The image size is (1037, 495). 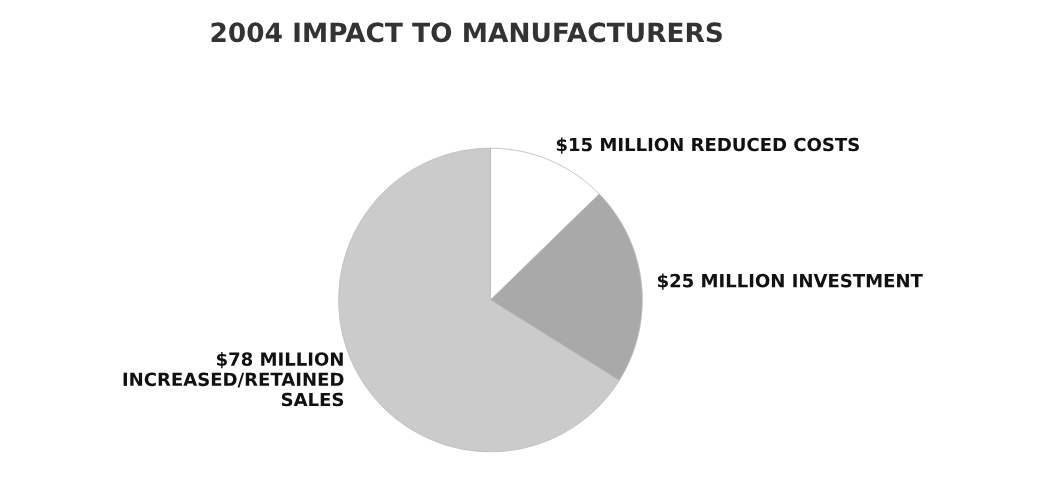 I want to click on chart-title: 2004 IMPACT TO MANUFACTURERS, so click(x=466, y=32).